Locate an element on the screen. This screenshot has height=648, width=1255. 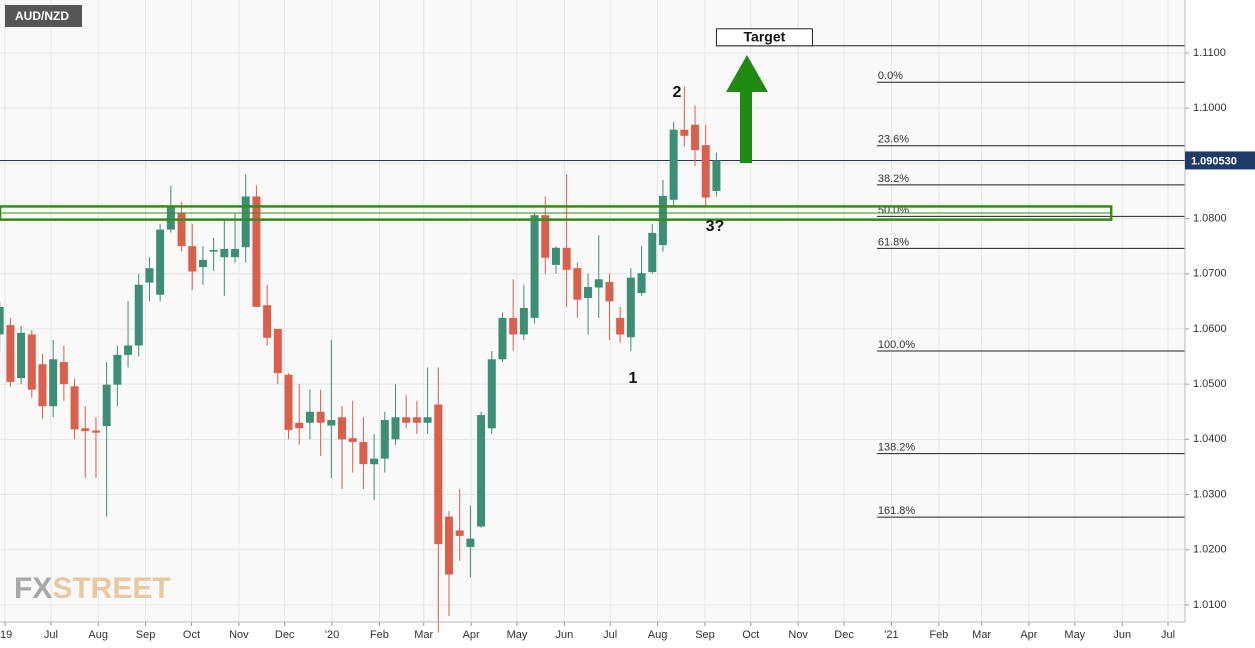
y-tick-label: 1.0500 is located at coordinates (1210, 384).